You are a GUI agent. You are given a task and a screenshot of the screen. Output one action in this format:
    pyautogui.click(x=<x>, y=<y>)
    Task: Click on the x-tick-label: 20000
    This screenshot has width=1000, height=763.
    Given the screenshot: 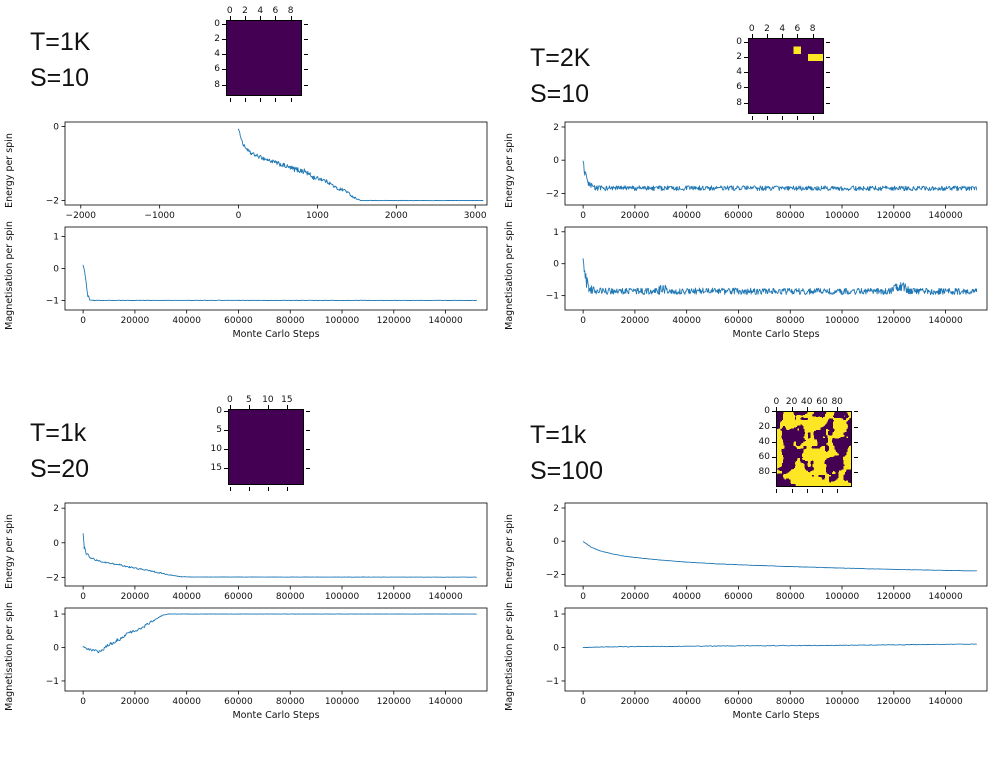 What is the action you would take?
    pyautogui.click(x=135, y=597)
    